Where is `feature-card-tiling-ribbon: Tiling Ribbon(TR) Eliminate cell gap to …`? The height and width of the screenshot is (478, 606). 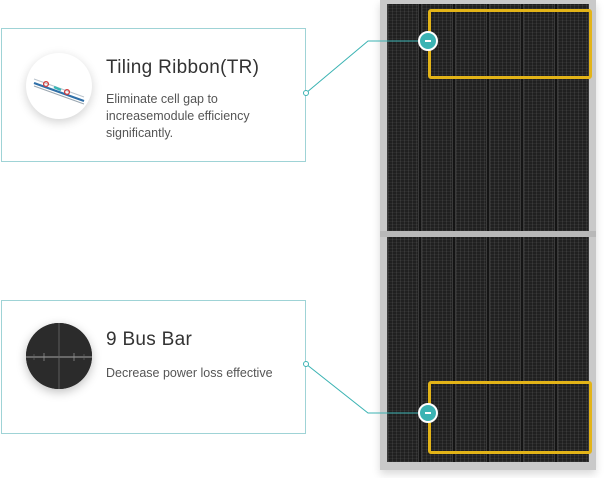
feature-card-tiling-ribbon: Tiling Ribbon(TR) Eliminate cell gap to … is located at coordinates (153, 95).